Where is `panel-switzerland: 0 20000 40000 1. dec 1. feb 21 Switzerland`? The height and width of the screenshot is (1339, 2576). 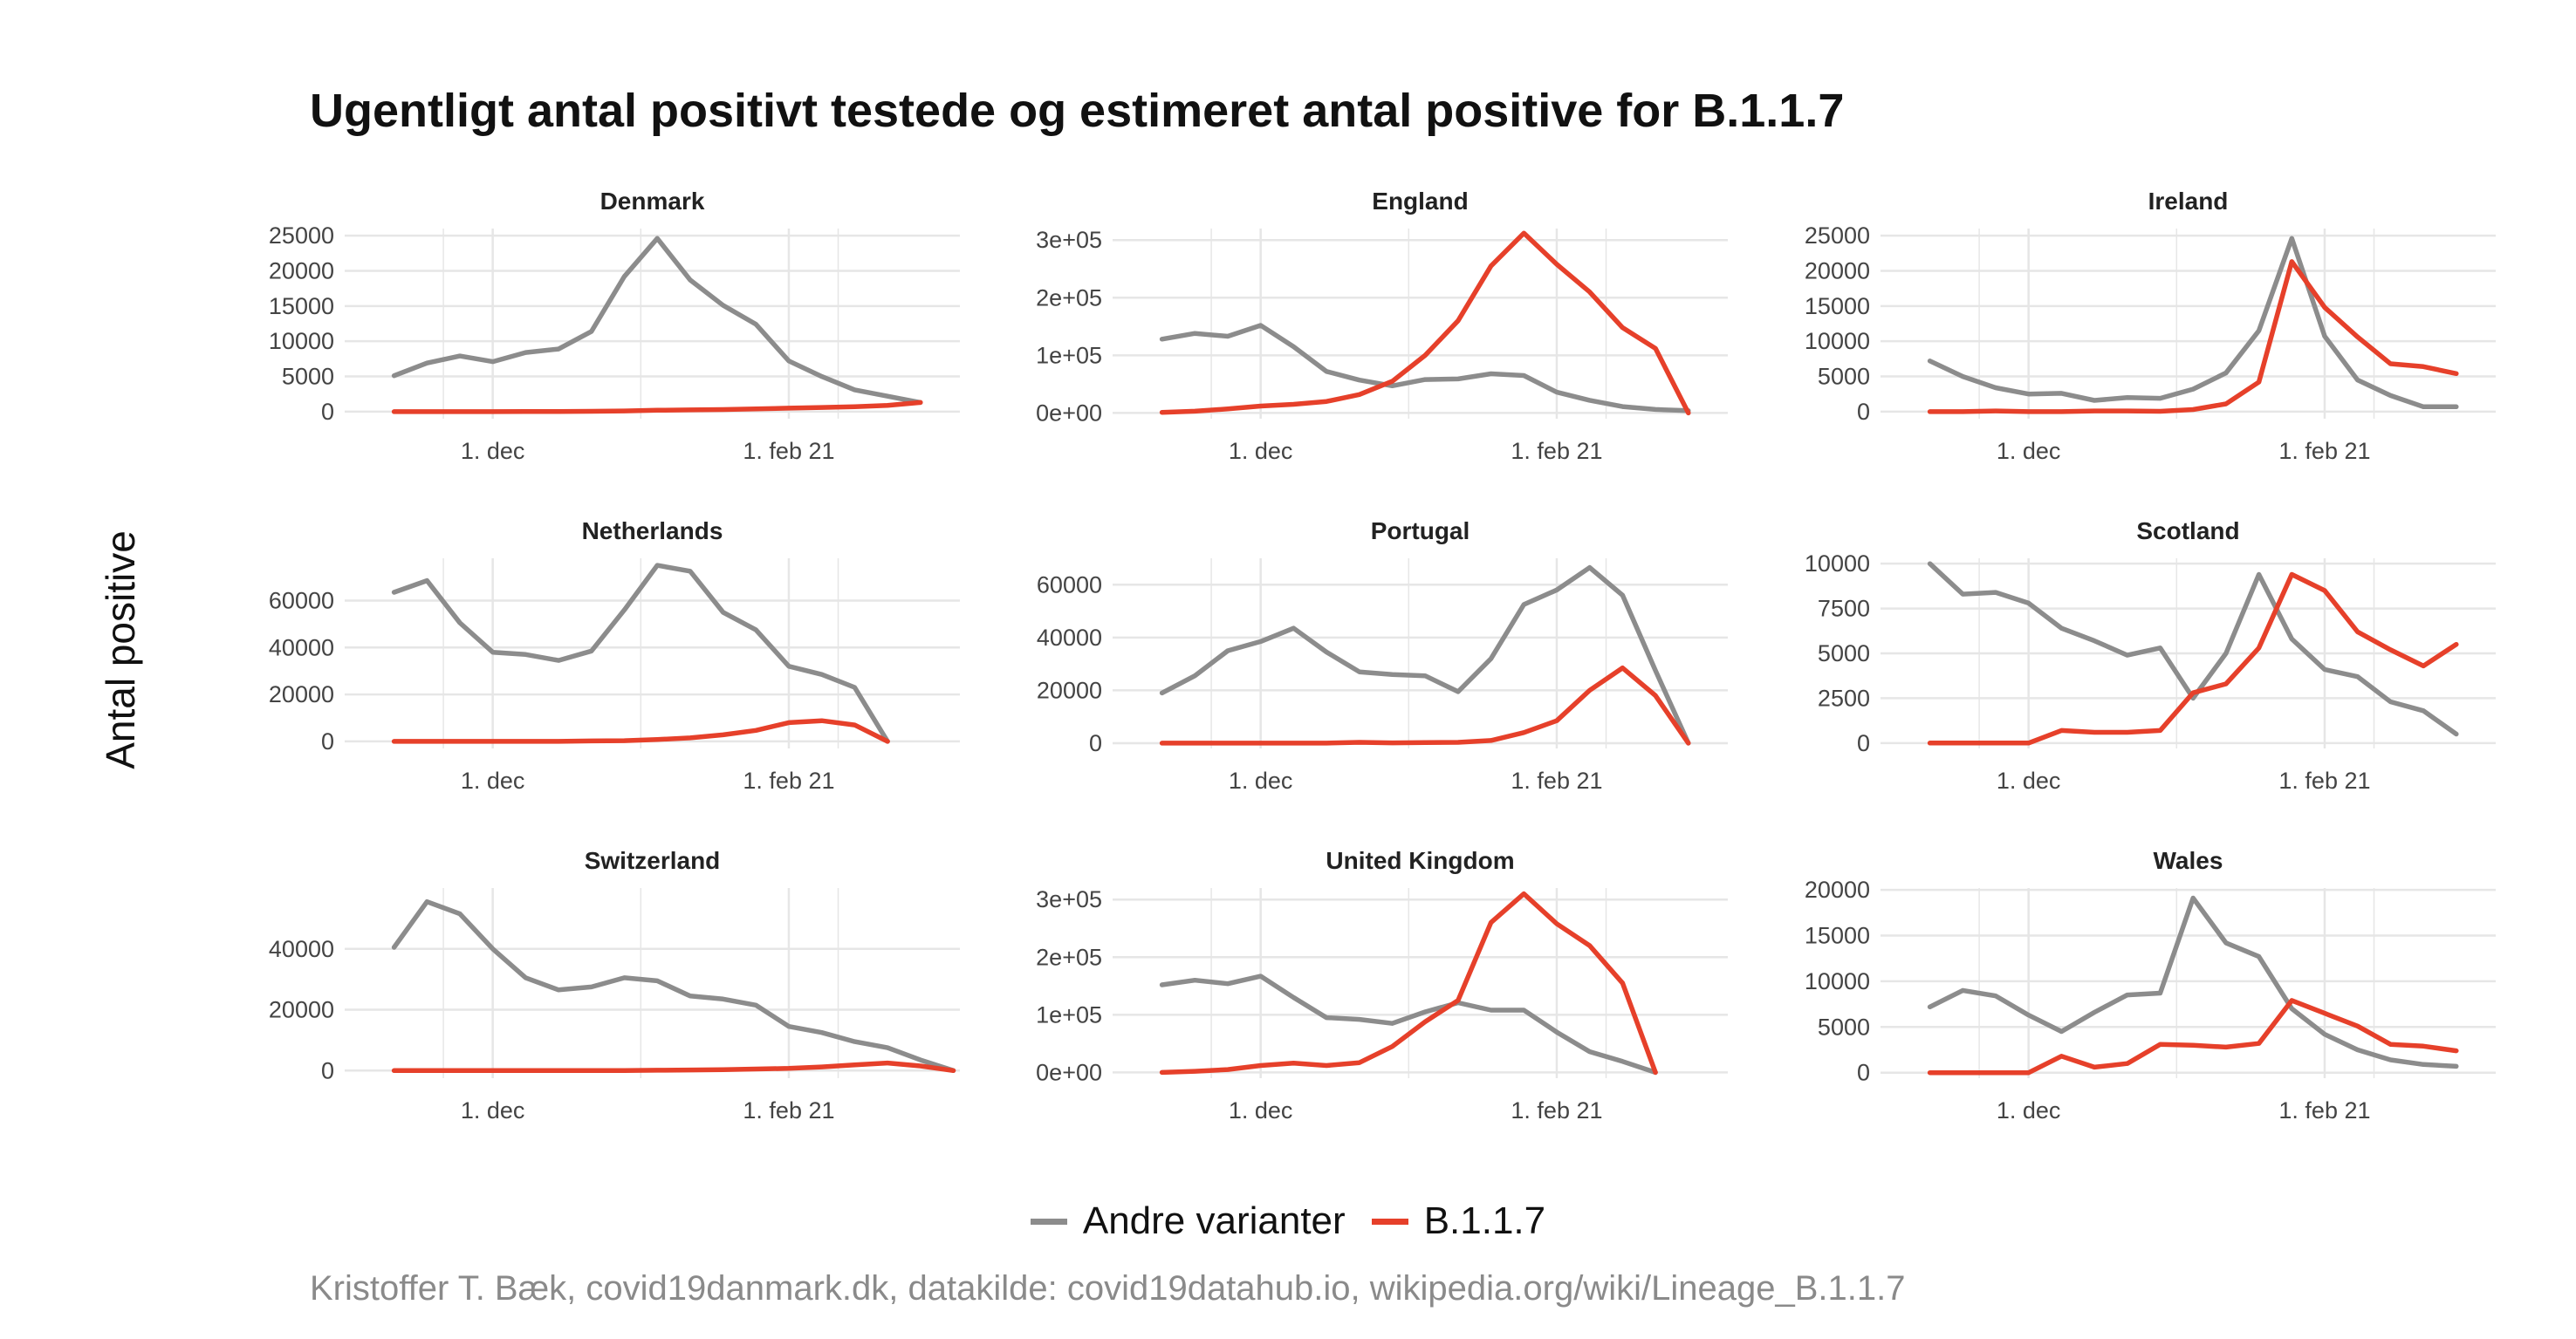
panel-switzerland: 0 20000 40000 1. dec 1. feb 21 Switzerland is located at coordinates (614, 985).